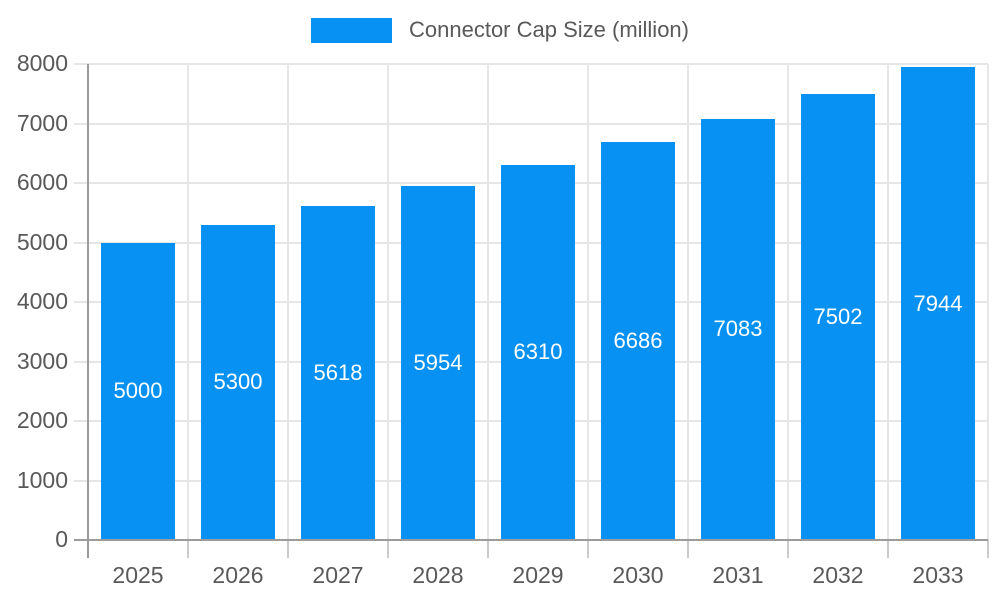  I want to click on bar-2026, so click(238, 382).